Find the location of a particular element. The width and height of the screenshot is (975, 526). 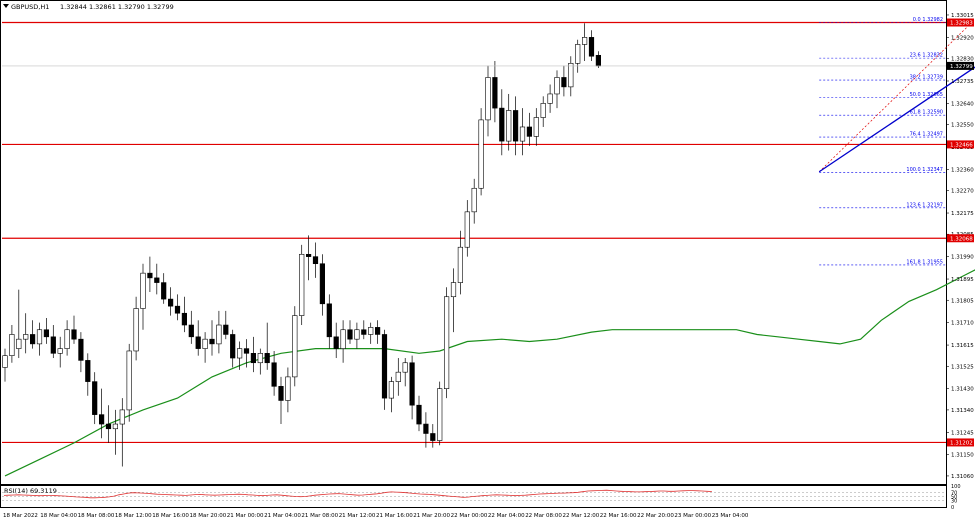

y-tick-label: 1.31805 is located at coordinates (962, 301).